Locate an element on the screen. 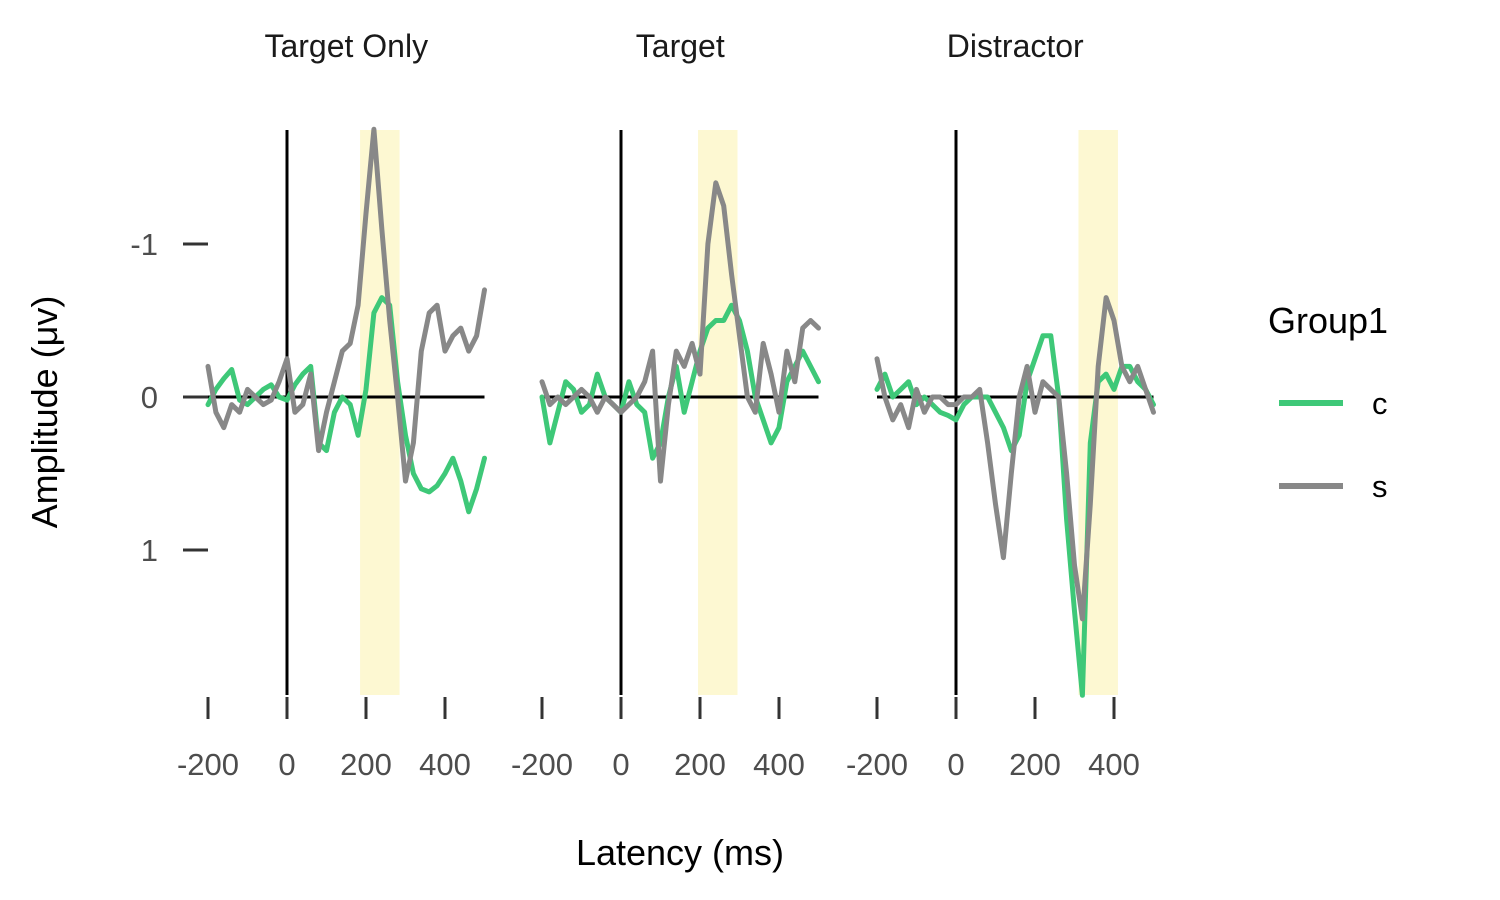 Image resolution: width=1500 pixels, height=900 pixels. y-axis-title: Amplitude (μv) is located at coordinates (44, 412).